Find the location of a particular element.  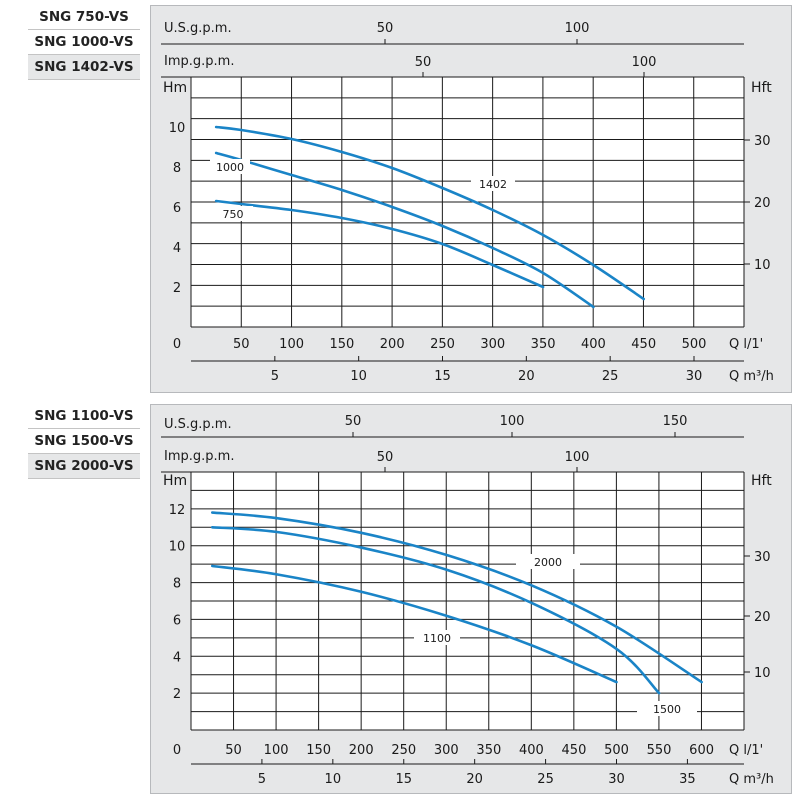

m3h-tick-label: 35 is located at coordinates (687, 779).